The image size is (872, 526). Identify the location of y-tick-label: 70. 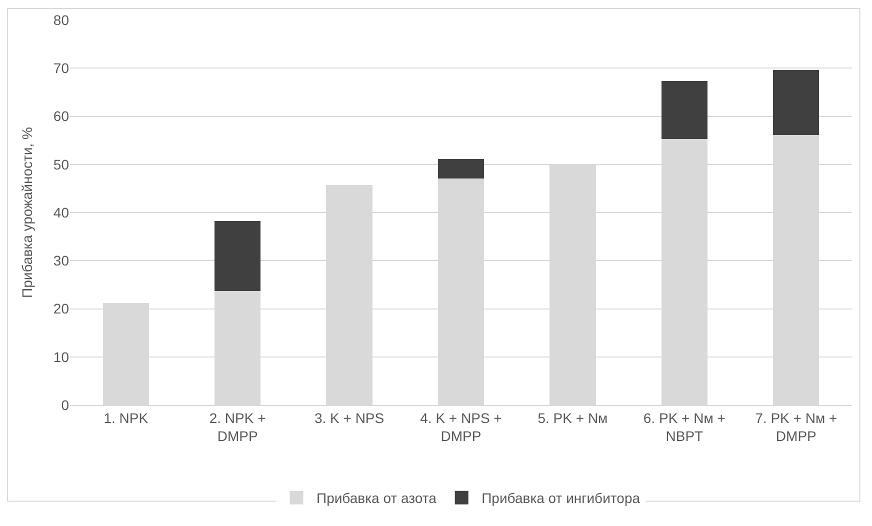
(61, 68).